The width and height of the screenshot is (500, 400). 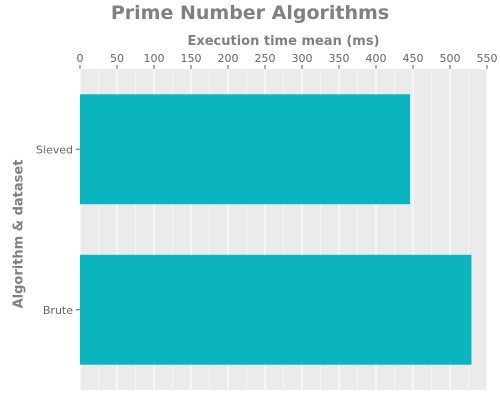 What do you see at coordinates (228, 58) in the screenshot?
I see `x-tick-label: 200` at bounding box center [228, 58].